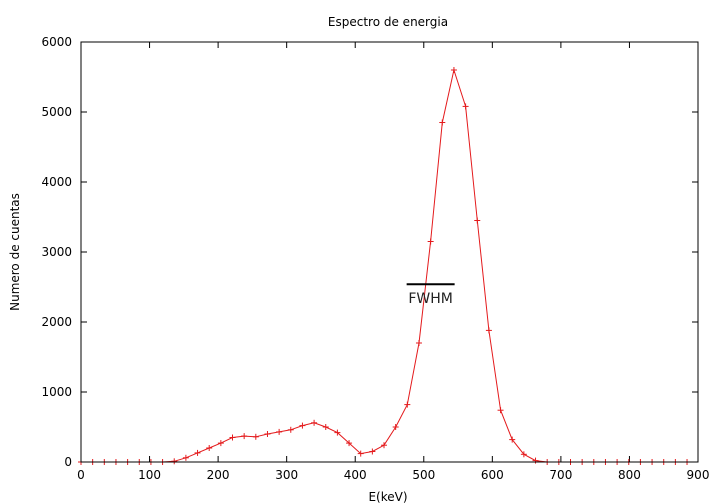 The image size is (720, 504). Describe the element at coordinates (56, 322) in the screenshot. I see `y-tick-label: 2000` at that location.